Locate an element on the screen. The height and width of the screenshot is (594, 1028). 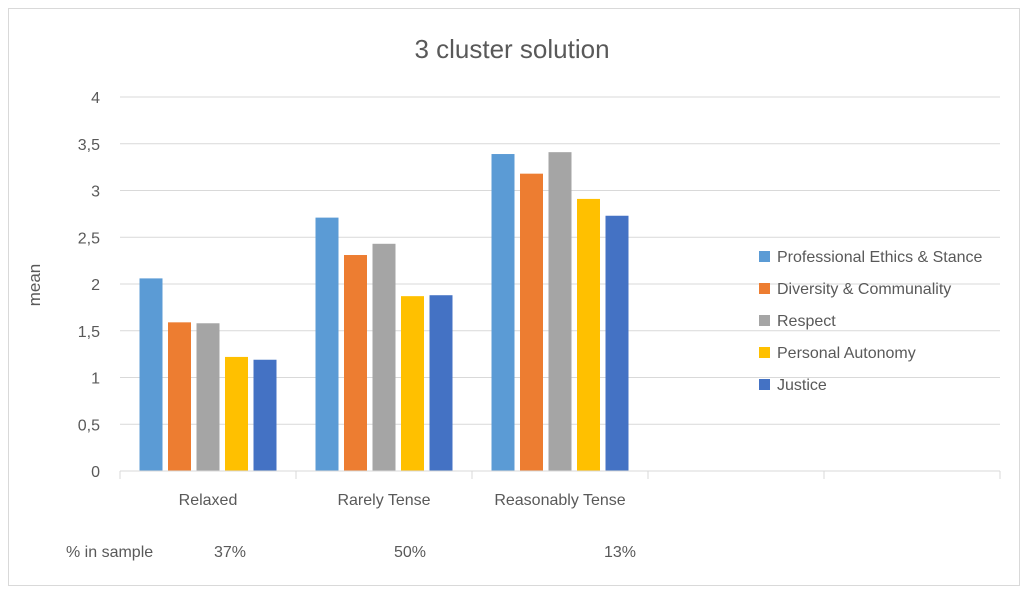
x-category-label: Rarely Tense is located at coordinates (383, 500).